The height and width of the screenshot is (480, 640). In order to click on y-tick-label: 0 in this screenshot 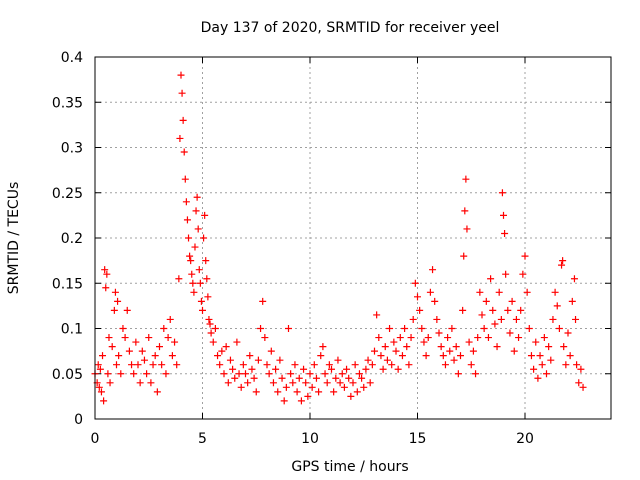, I will do `click(78, 420)`.